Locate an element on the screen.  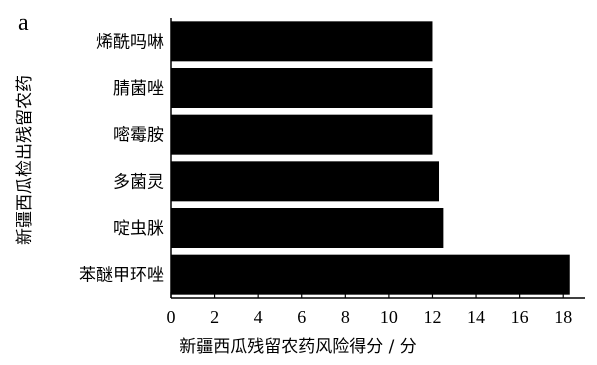
x-tick-label-9: 18 is located at coordinates (563, 317).